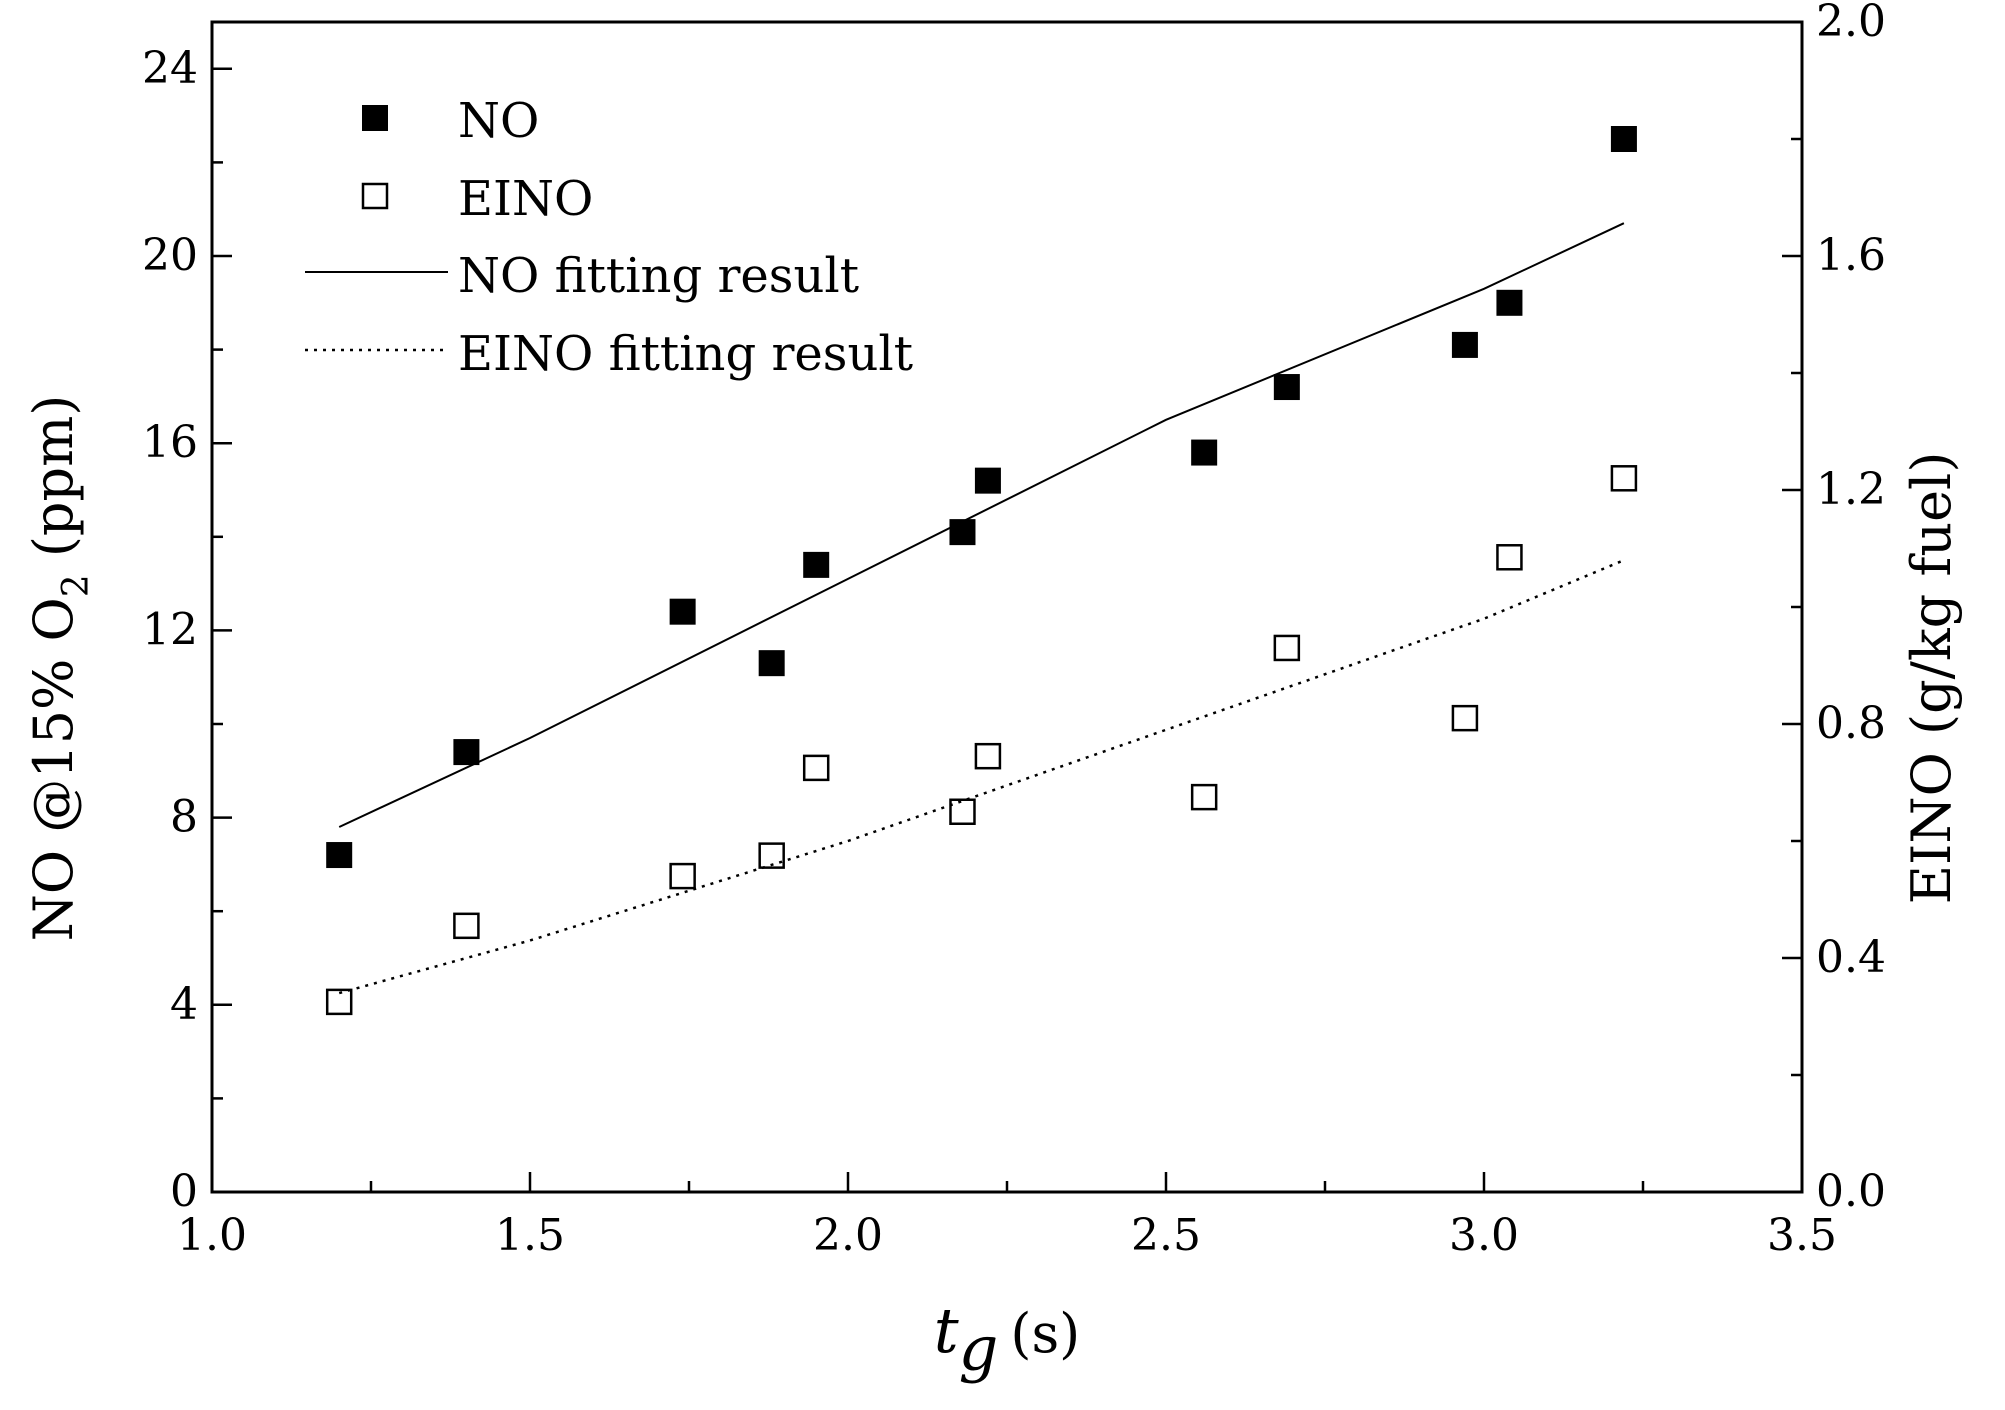  What do you see at coordinates (170, 68) in the screenshot?
I see `y-left-tick-label: 24` at bounding box center [170, 68].